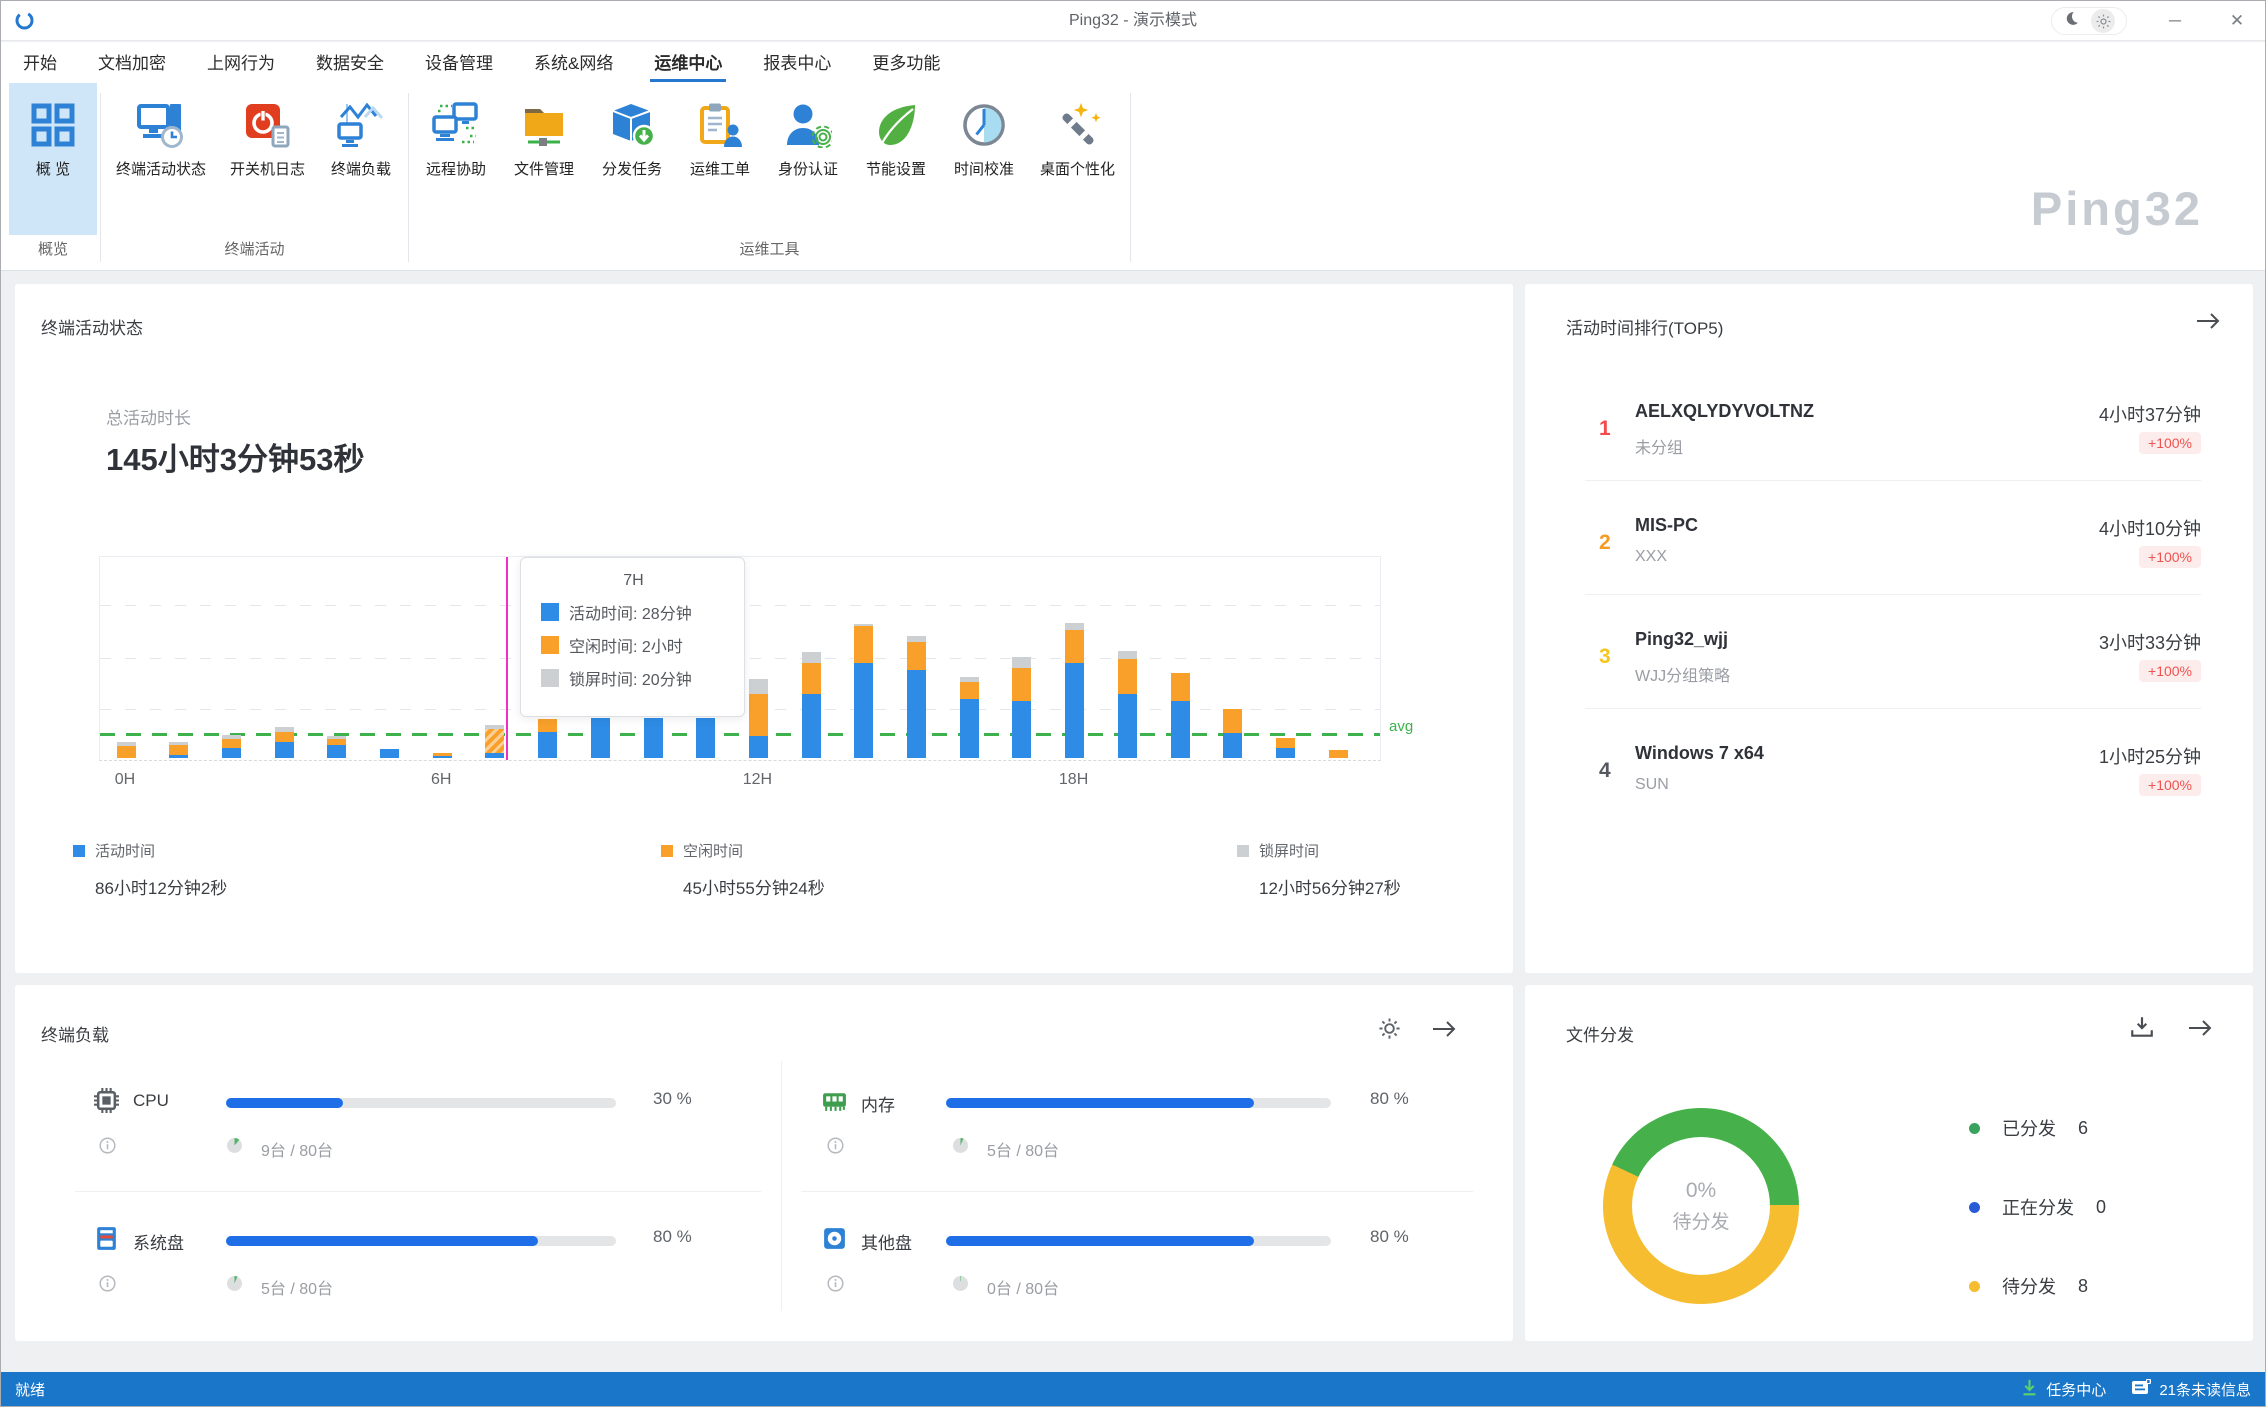 Image resolution: width=2266 pixels, height=1407 pixels. What do you see at coordinates (906, 63) in the screenshot?
I see `menu-tab: 更多功能` at bounding box center [906, 63].